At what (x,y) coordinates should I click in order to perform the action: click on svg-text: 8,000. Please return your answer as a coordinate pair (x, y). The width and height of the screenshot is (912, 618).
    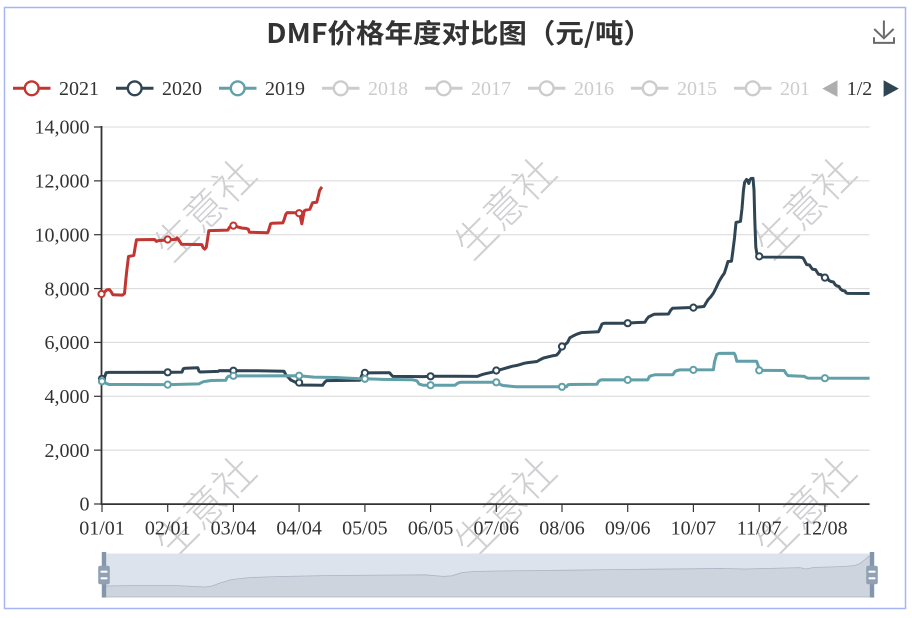
    Looking at the image, I should click on (67, 289).